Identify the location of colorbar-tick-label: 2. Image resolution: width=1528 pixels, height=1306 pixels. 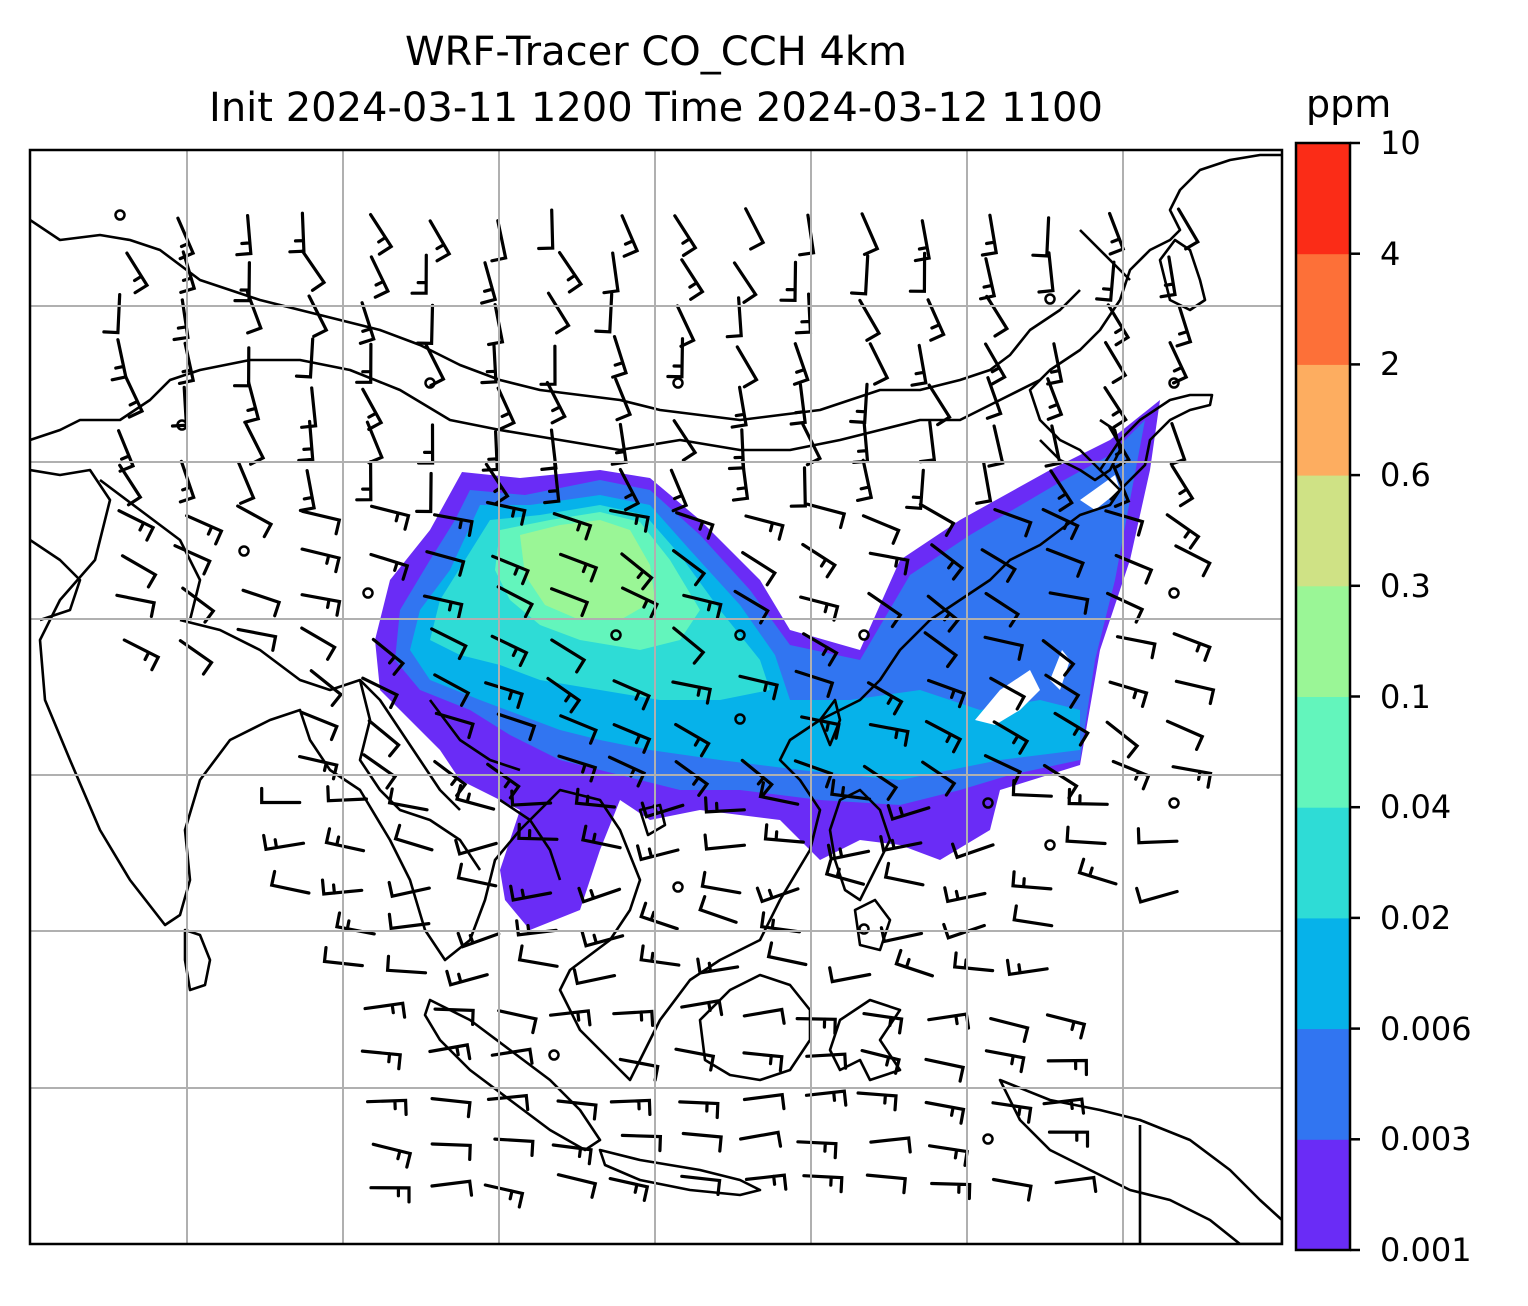
(1390, 364).